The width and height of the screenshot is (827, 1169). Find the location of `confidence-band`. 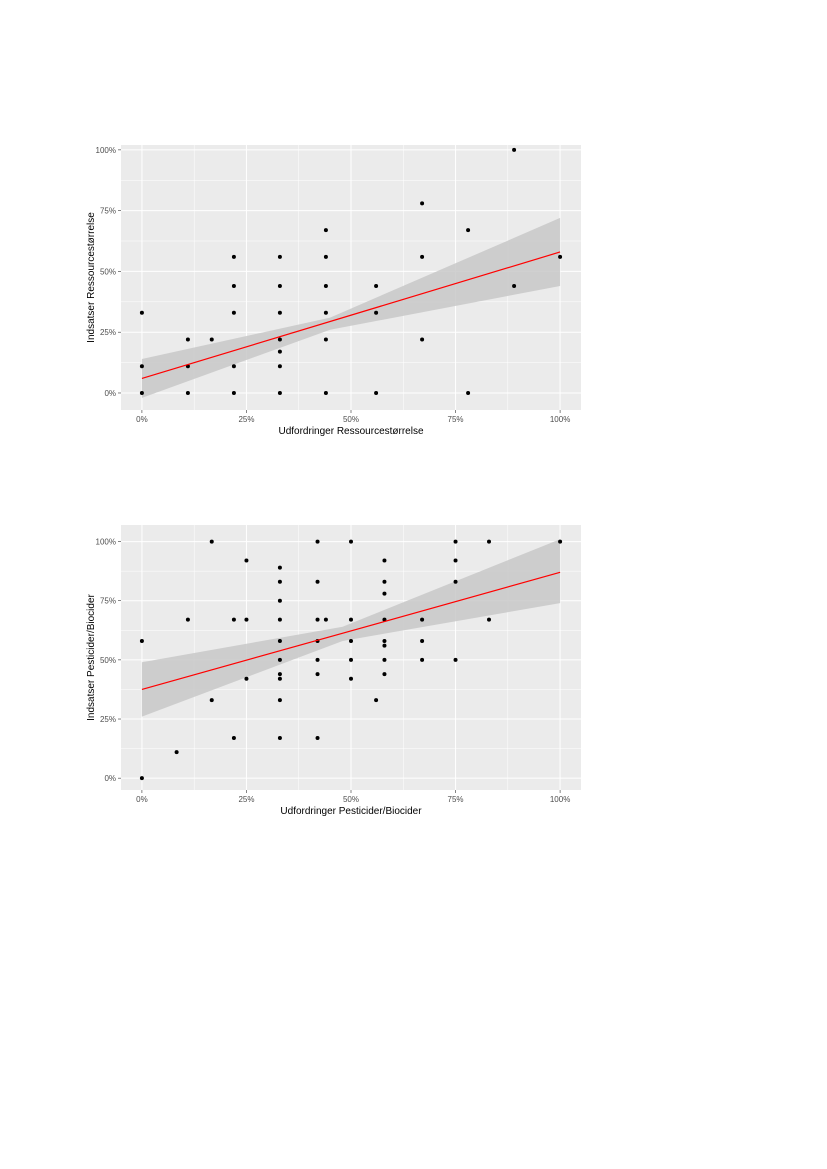

confidence-band is located at coordinates (351, 307).